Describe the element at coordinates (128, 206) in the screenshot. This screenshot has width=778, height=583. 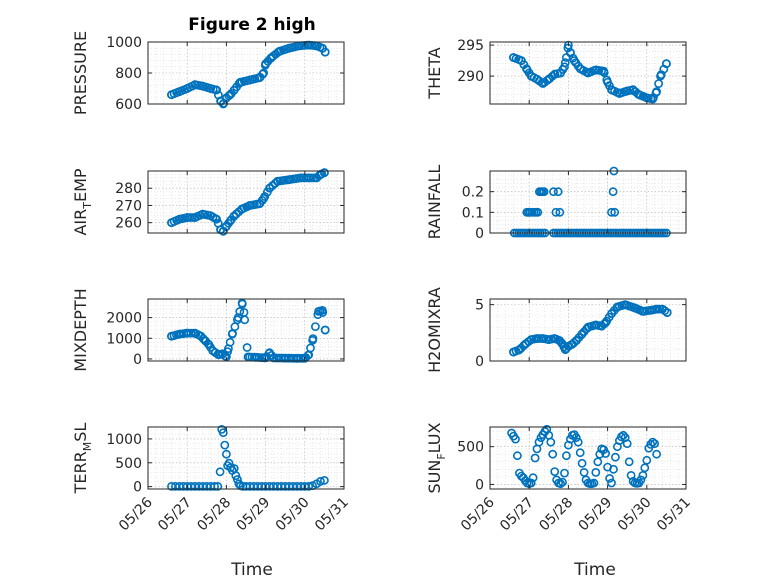
I see `y-tick-label: 270` at that location.